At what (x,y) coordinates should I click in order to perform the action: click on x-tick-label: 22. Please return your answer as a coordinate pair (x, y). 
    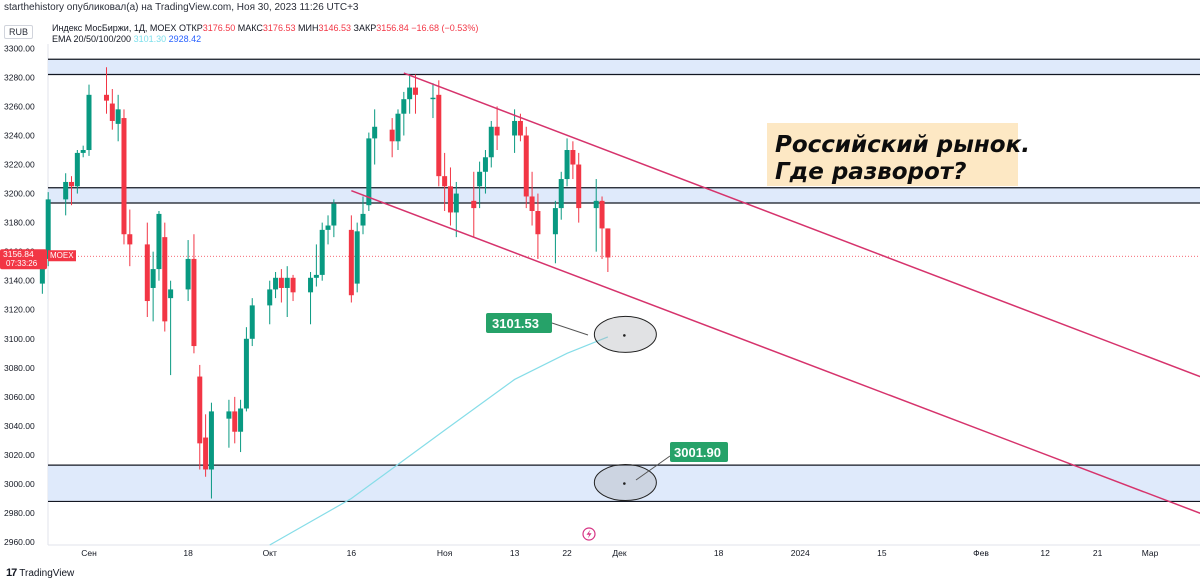
    Looking at the image, I should click on (567, 553).